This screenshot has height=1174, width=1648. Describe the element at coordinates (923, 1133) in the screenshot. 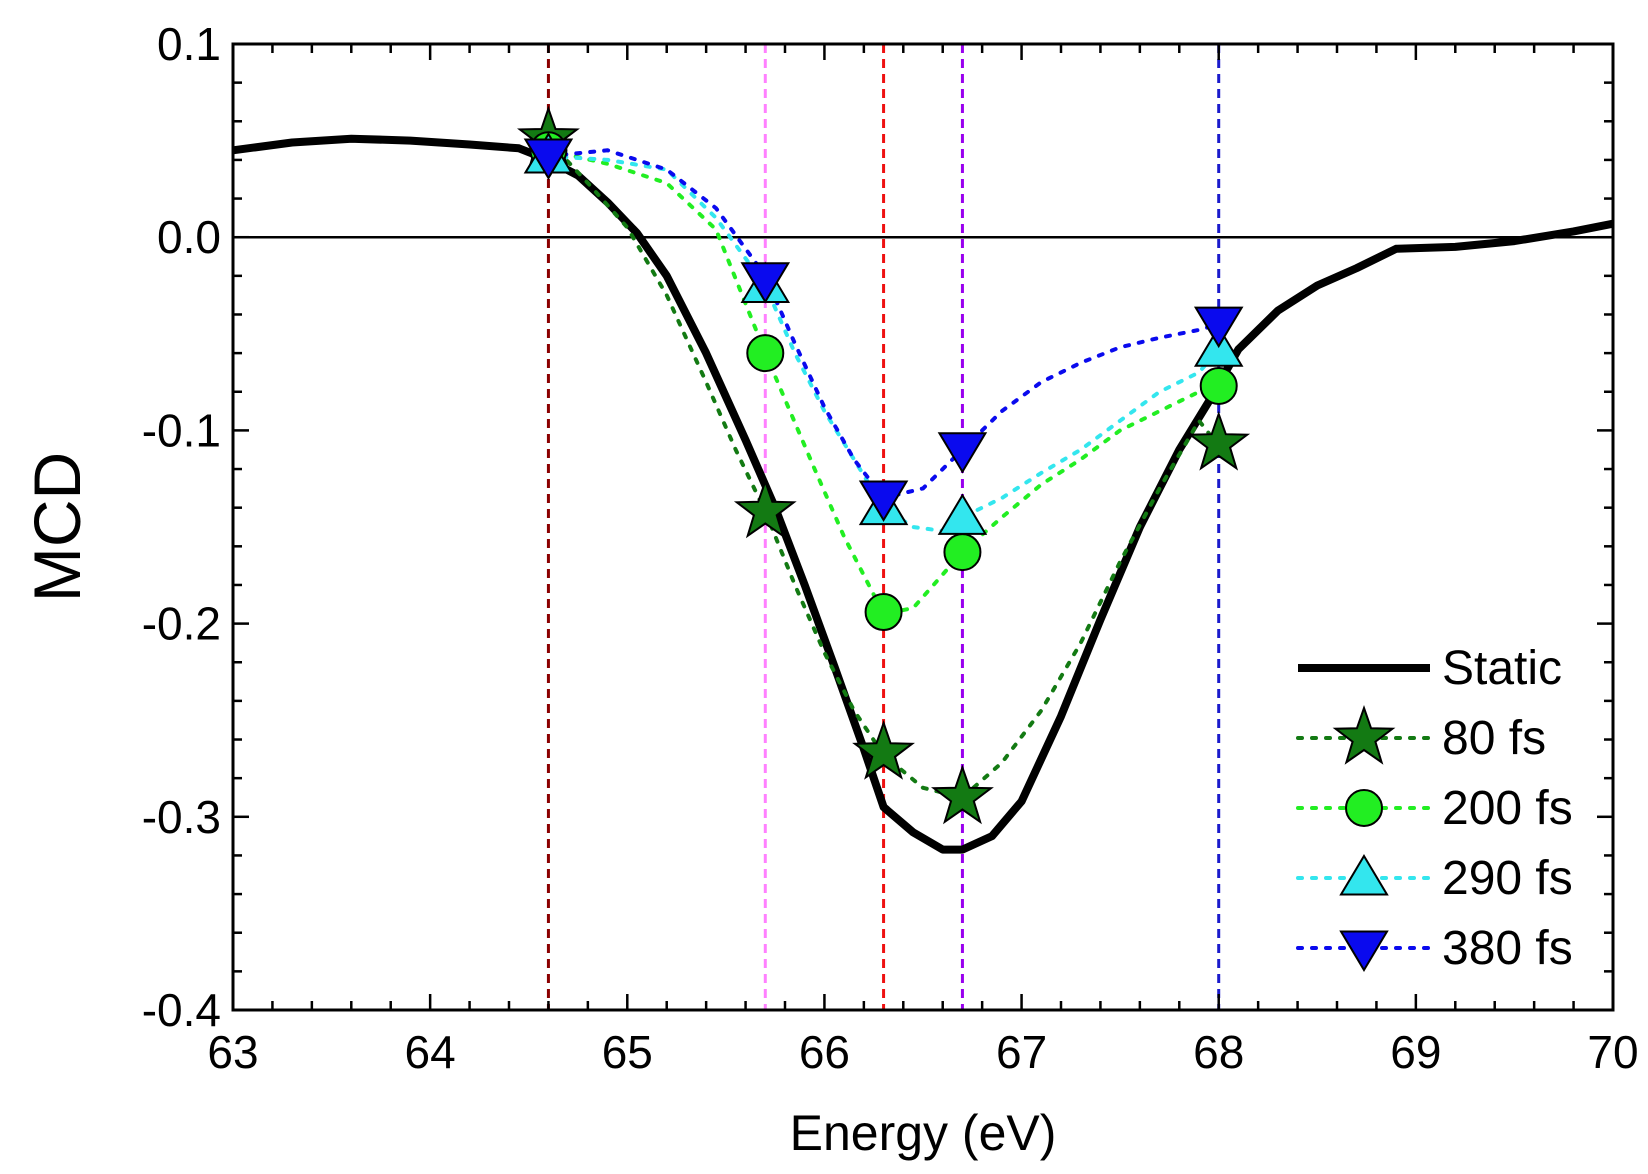

I see `x-axis-label: Energy (eV)` at that location.